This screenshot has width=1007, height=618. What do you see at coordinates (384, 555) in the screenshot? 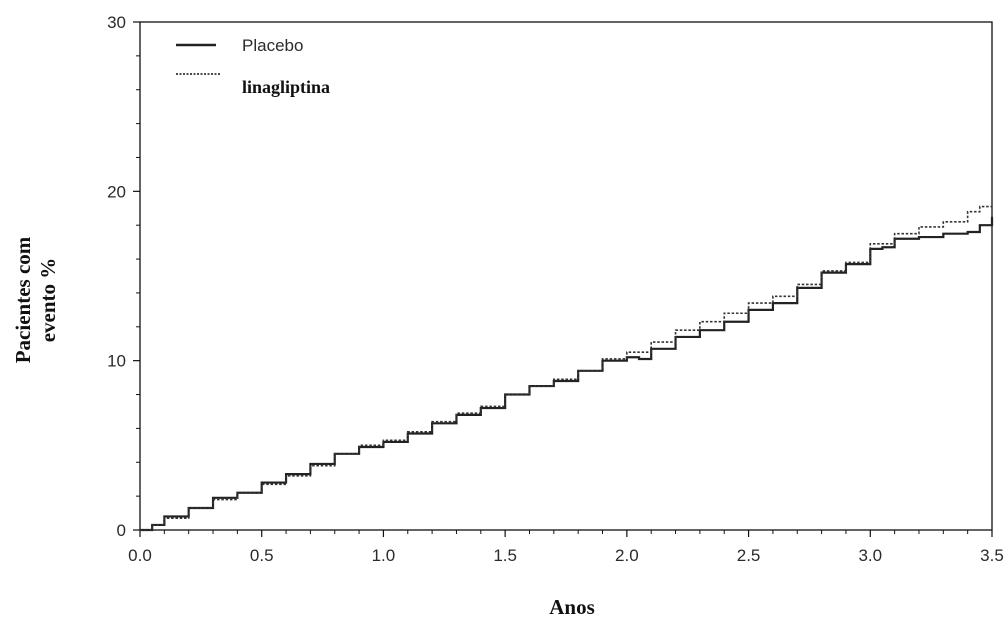
I see `x-tick-label: 1.0` at bounding box center [384, 555].